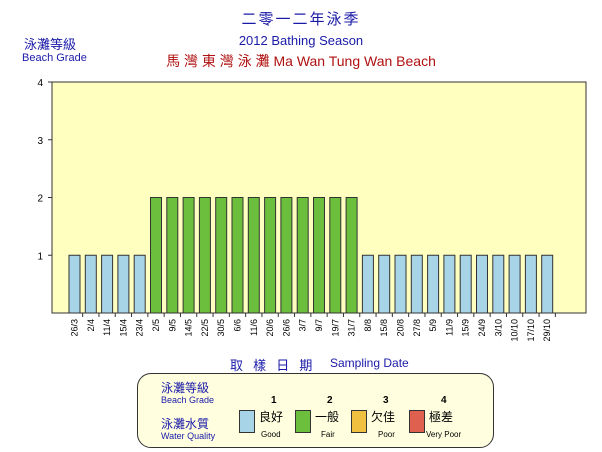 This screenshot has width=602, height=452. Describe the element at coordinates (301, 61) in the screenshot. I see `beach-name: 馬 灣 東 灣 泳 灘 Ma Wan Tung Wan Beach` at that location.